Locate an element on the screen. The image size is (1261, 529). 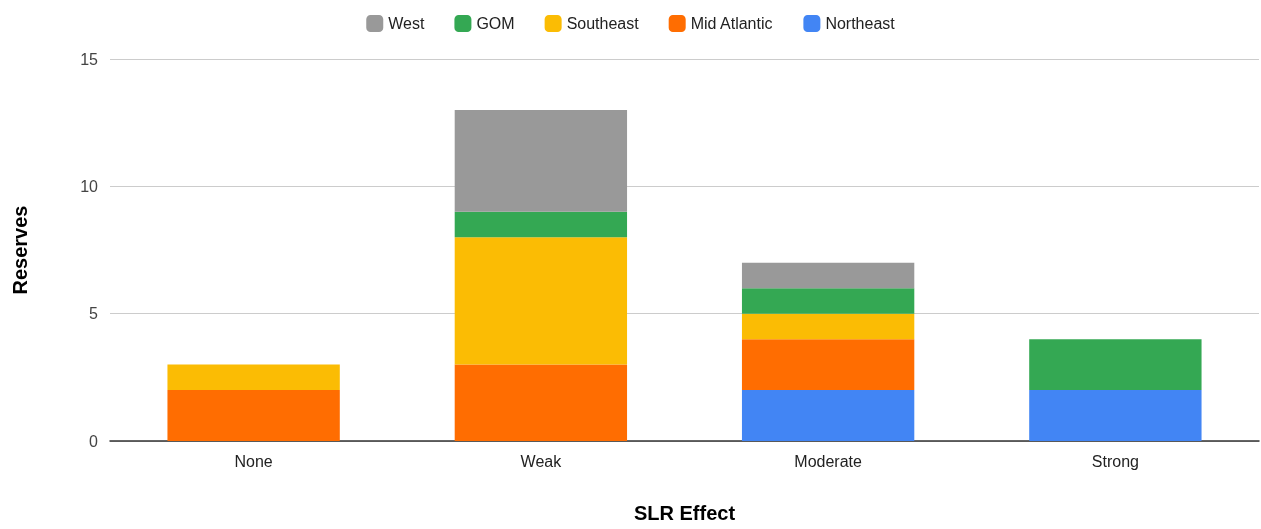
y-axis-title: Reserves is located at coordinates (20, 250).